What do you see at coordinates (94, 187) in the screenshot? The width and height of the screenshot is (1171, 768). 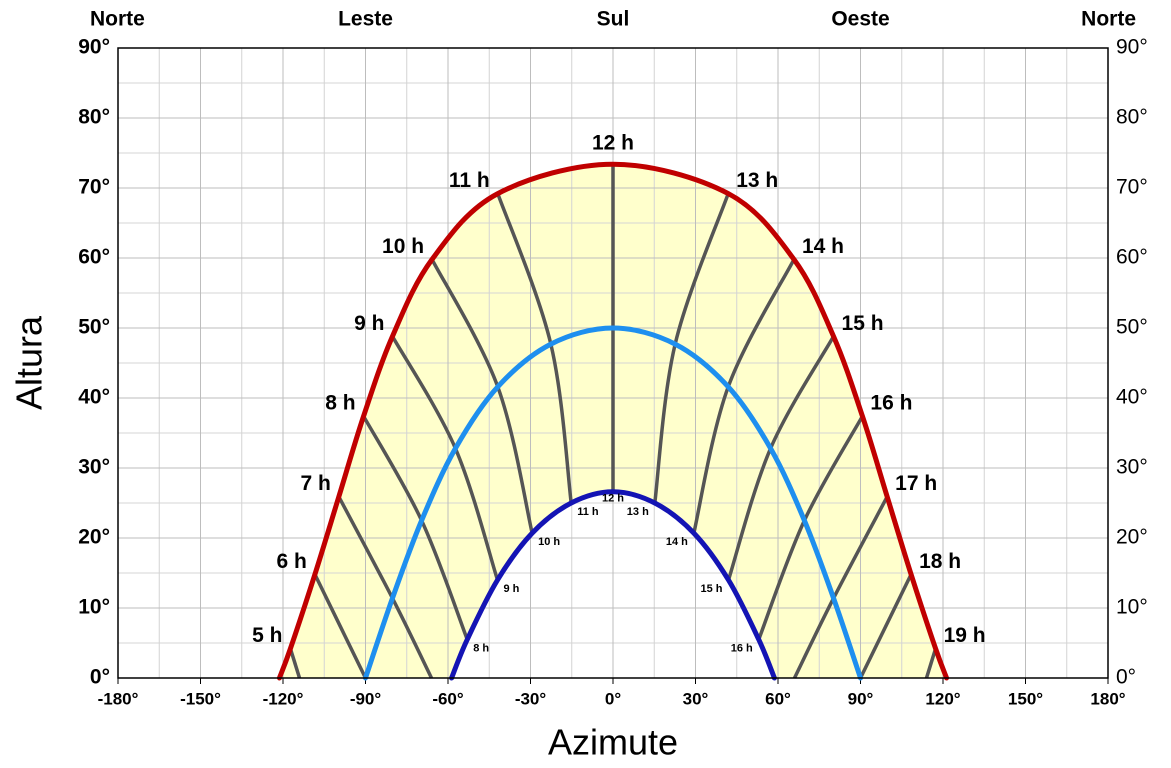 I see `y-tick-label: 70°` at bounding box center [94, 187].